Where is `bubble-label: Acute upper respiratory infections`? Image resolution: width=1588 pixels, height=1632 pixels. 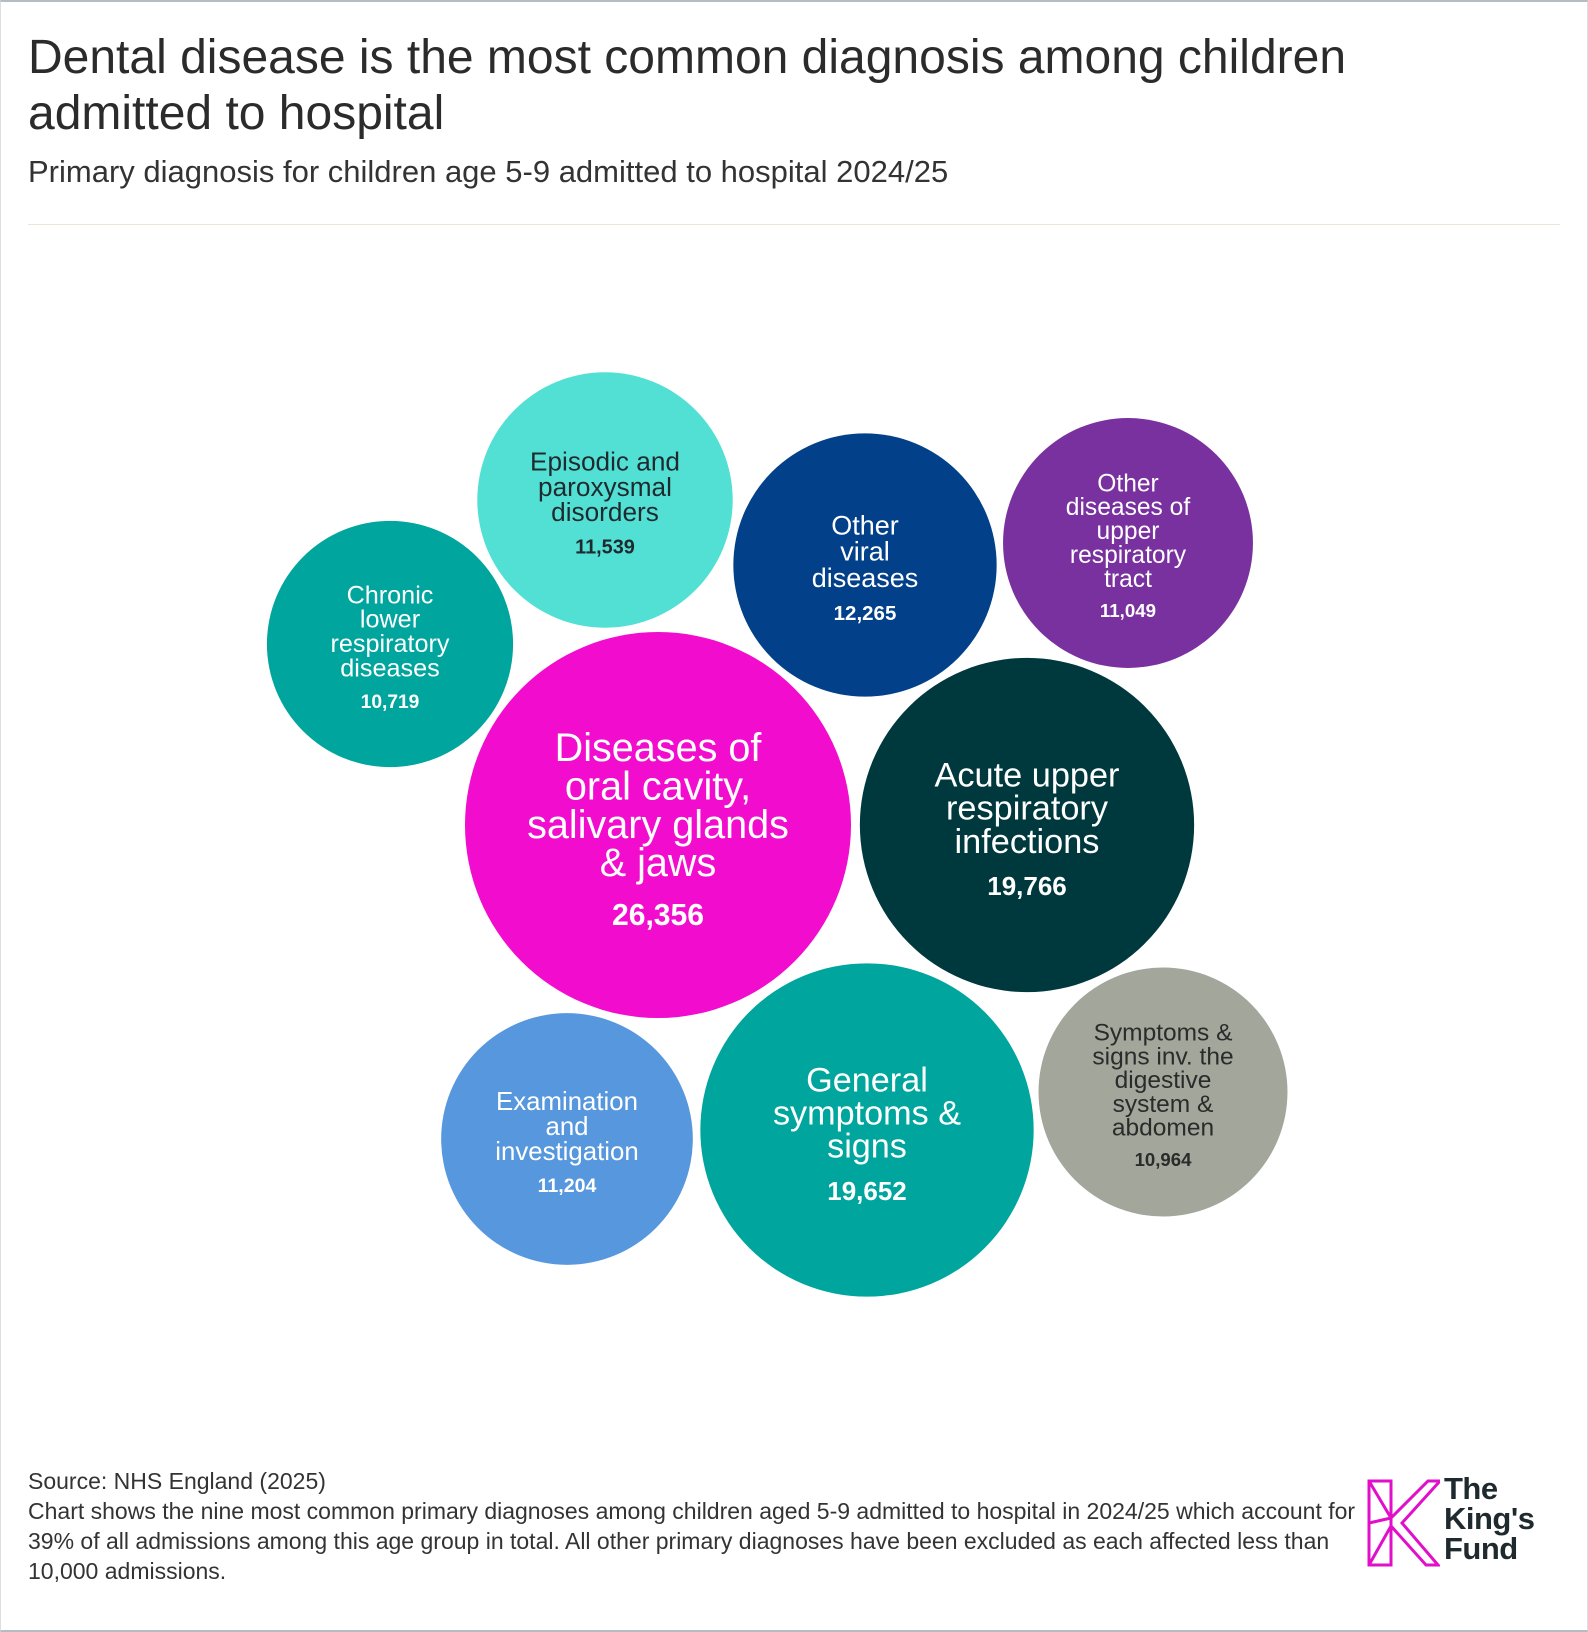 bubble-label: Acute upper respiratory infections is located at coordinates (1027, 808).